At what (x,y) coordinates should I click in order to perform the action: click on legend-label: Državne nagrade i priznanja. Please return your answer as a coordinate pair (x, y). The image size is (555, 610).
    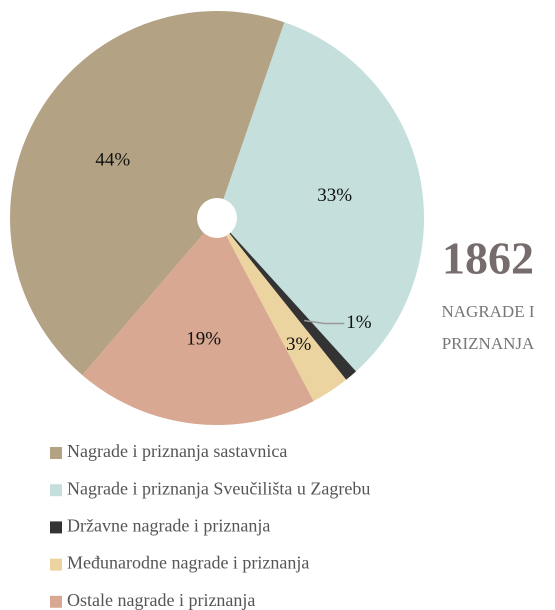
    Looking at the image, I should click on (168, 526).